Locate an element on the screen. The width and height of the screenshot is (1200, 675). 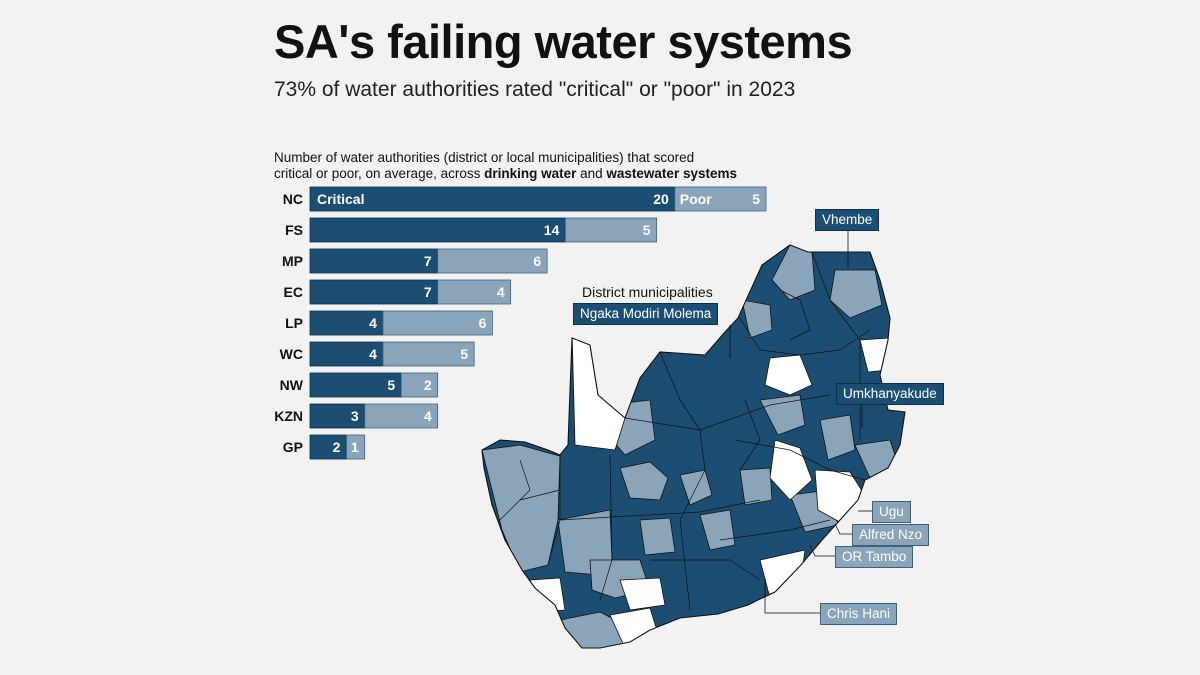
callout-alfred-nzo: Alfred Nzo is located at coordinates (891, 535).